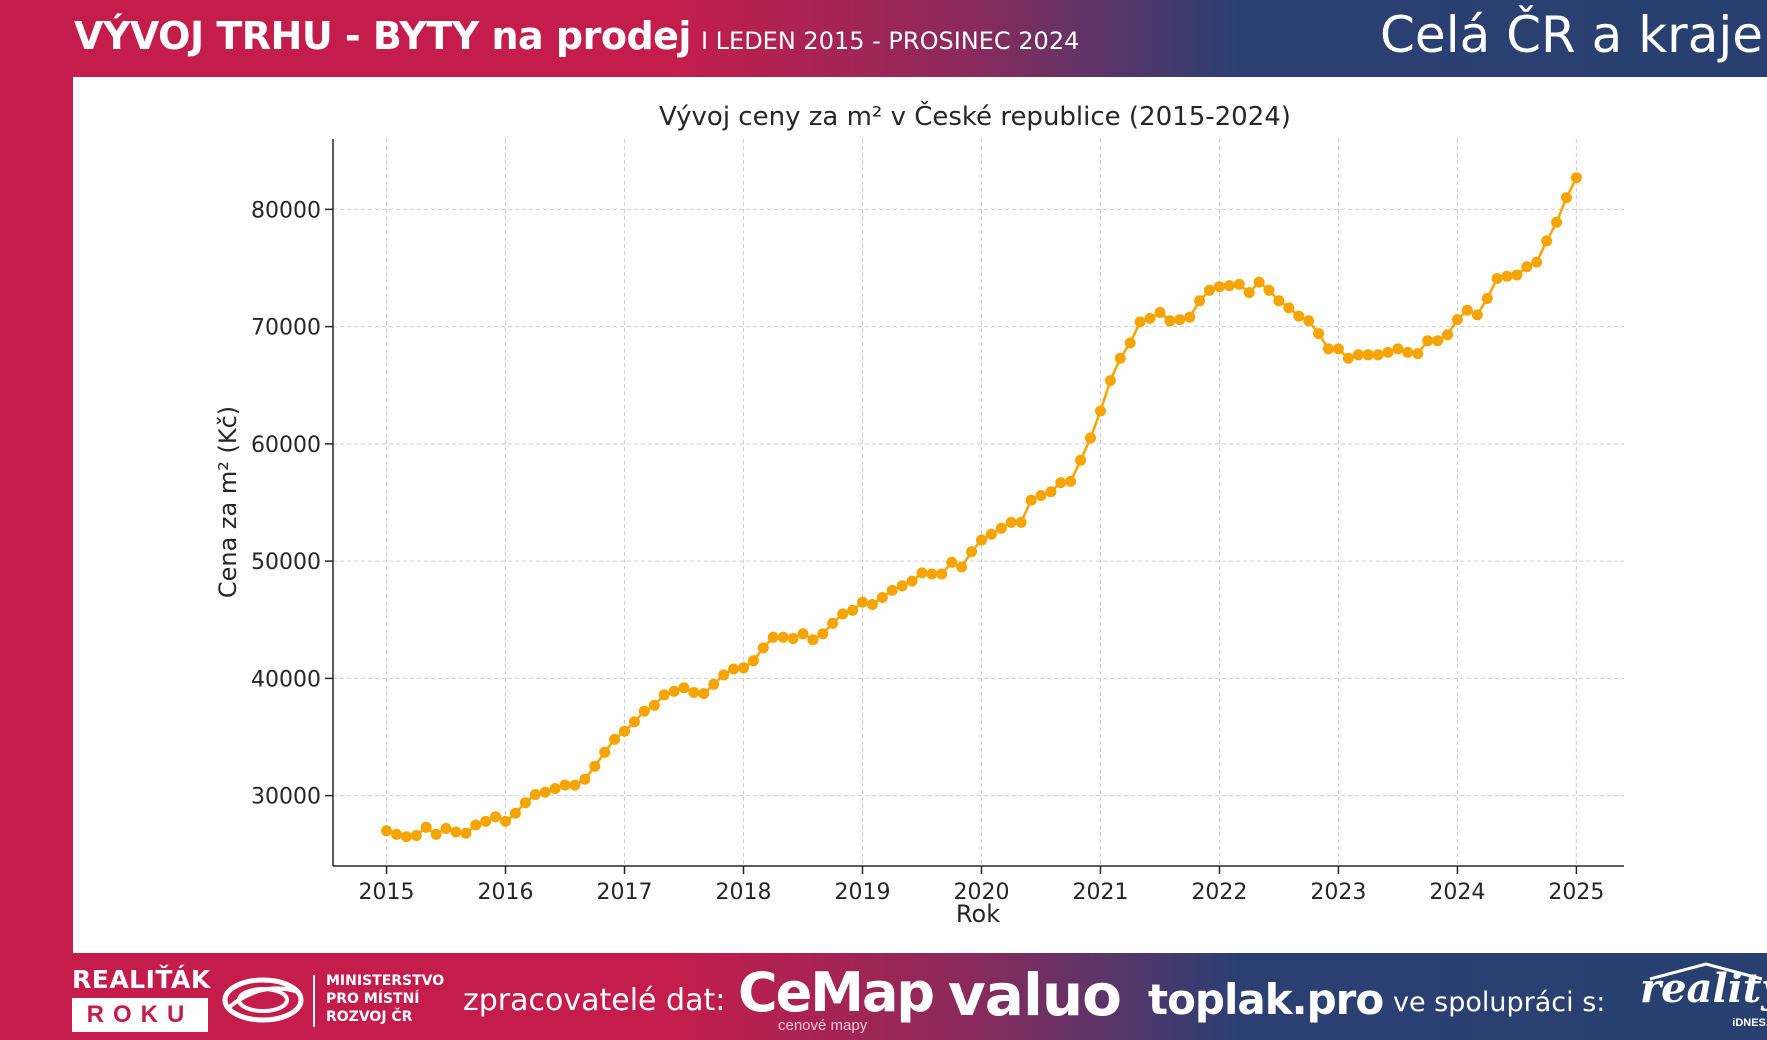  I want to click on cemap-logo: CeMap, so click(836, 992).